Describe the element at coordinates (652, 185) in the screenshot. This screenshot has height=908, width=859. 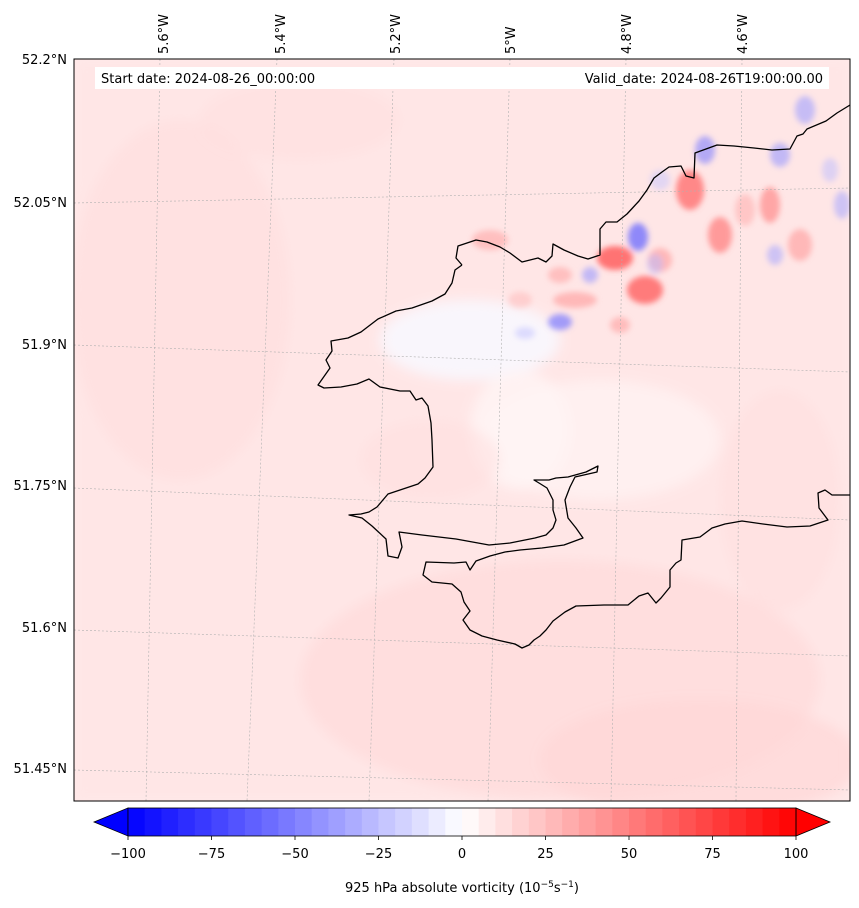
I see `coastline-north` at that location.